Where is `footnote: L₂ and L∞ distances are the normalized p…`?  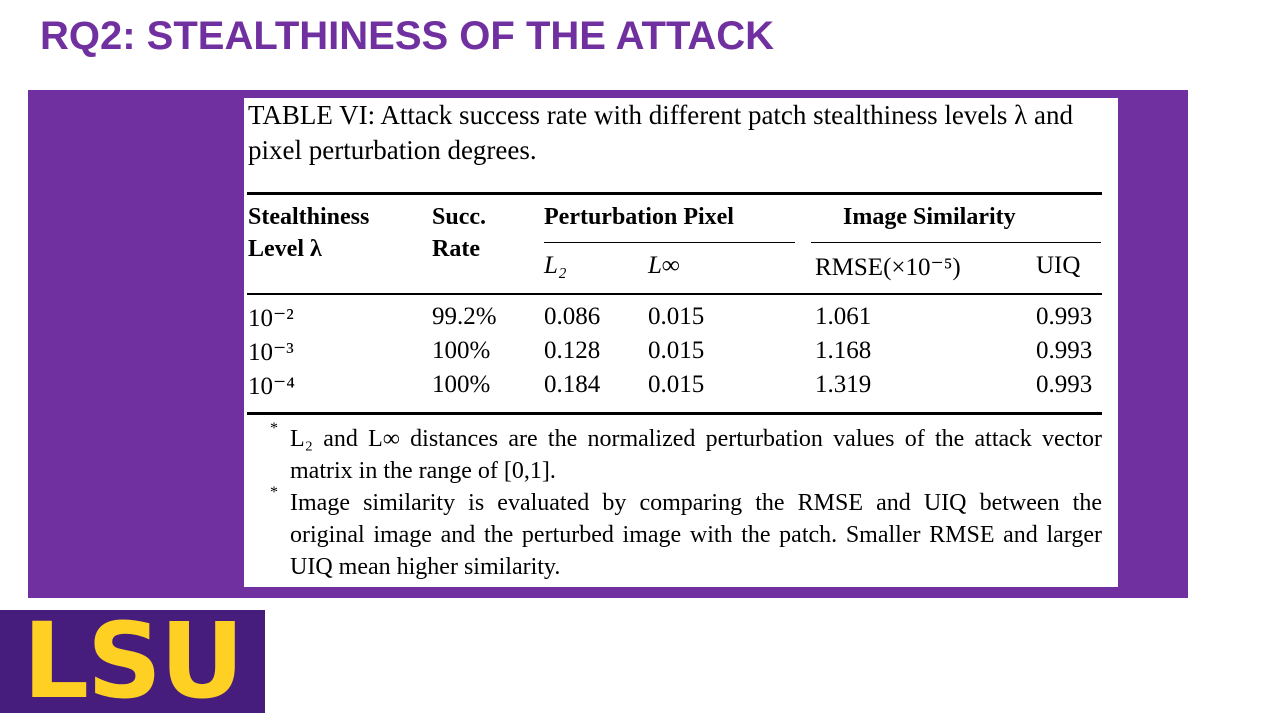 footnote: L₂ and L∞ distances are the normalized p… is located at coordinates (696, 455).